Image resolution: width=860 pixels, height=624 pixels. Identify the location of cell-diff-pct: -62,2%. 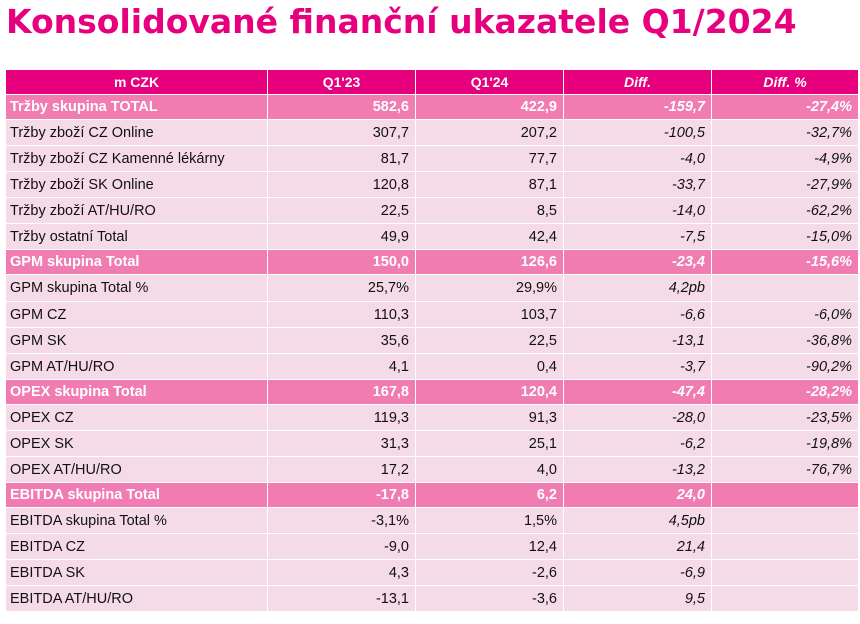
(785, 210).